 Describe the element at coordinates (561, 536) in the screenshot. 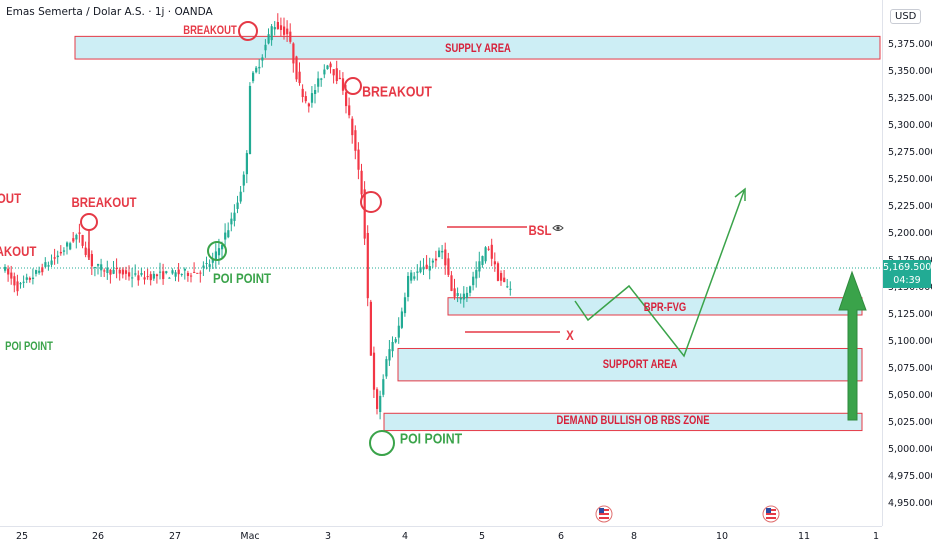

I see `x-tick-label: 6` at that location.